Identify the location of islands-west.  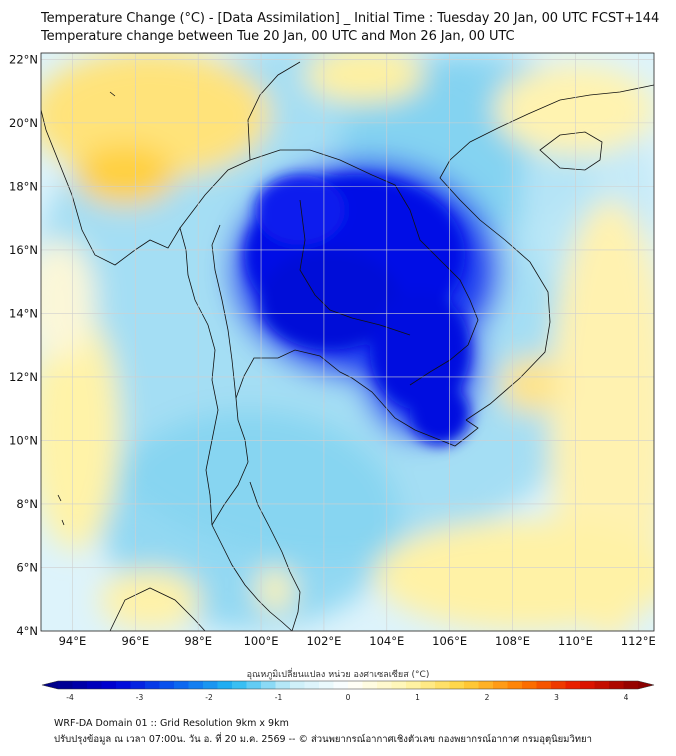
(86, 308).